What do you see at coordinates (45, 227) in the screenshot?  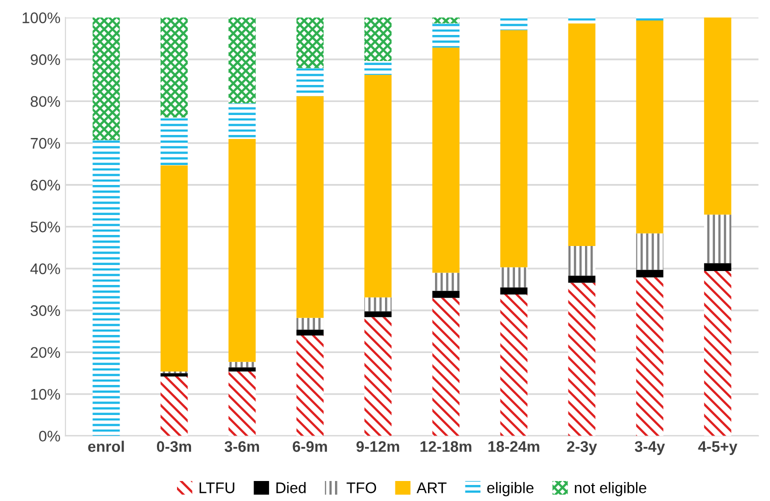 I see `y-tick-label: 50%` at bounding box center [45, 227].